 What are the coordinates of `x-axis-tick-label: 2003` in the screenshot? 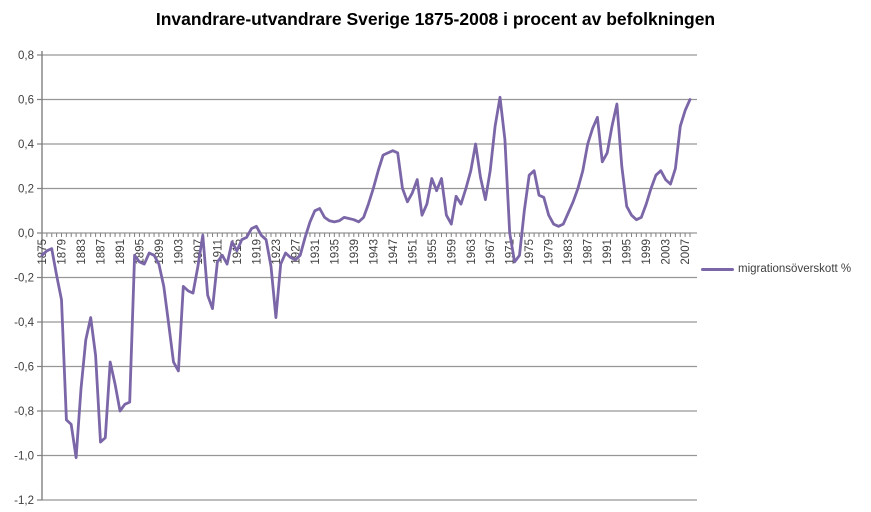 It's located at (667, 252).